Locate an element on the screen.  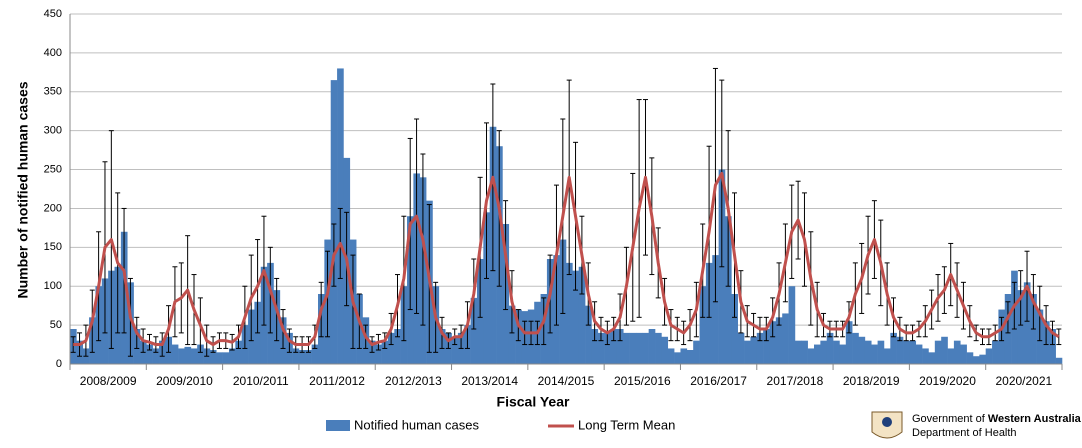
x-tick-label: 2013/2014 is located at coordinates (489, 381).